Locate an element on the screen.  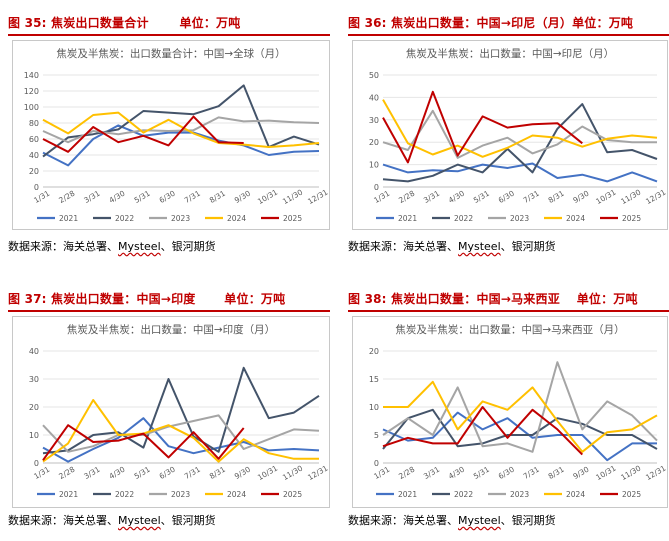
y-tick-label: 100 is located at coordinates (31, 107).